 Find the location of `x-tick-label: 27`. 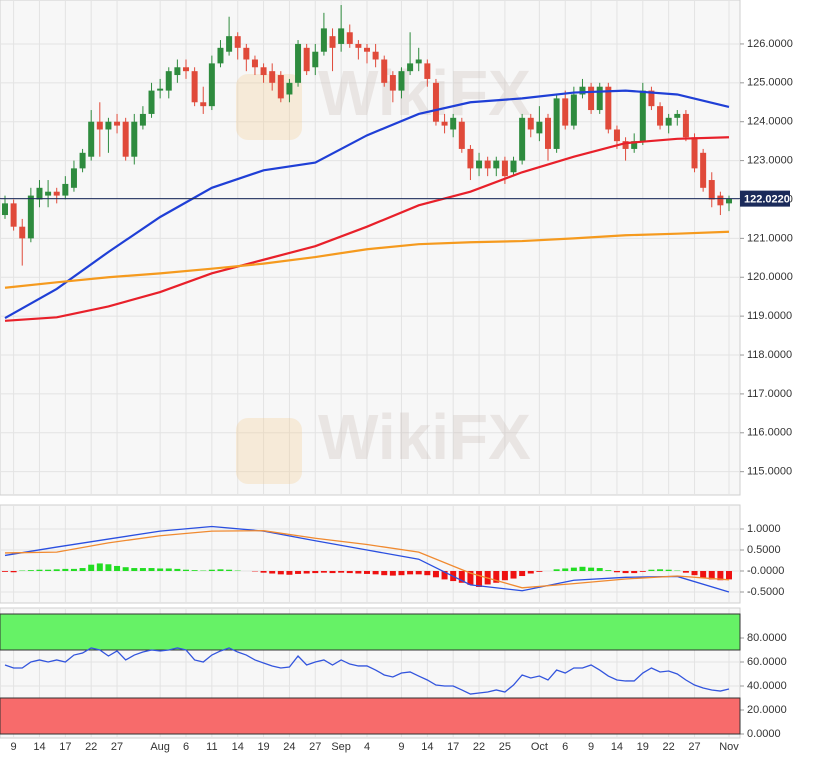

x-tick-label: 27 is located at coordinates (694, 747).